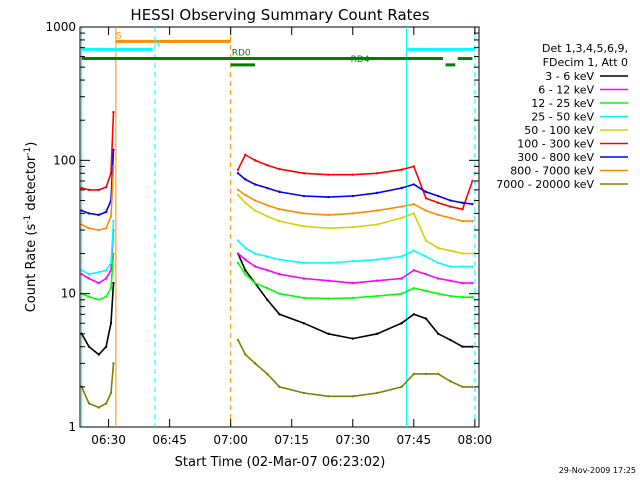  What do you see at coordinates (291, 440) in the screenshot?
I see `x-tick-label-3: 07:15` at bounding box center [291, 440].